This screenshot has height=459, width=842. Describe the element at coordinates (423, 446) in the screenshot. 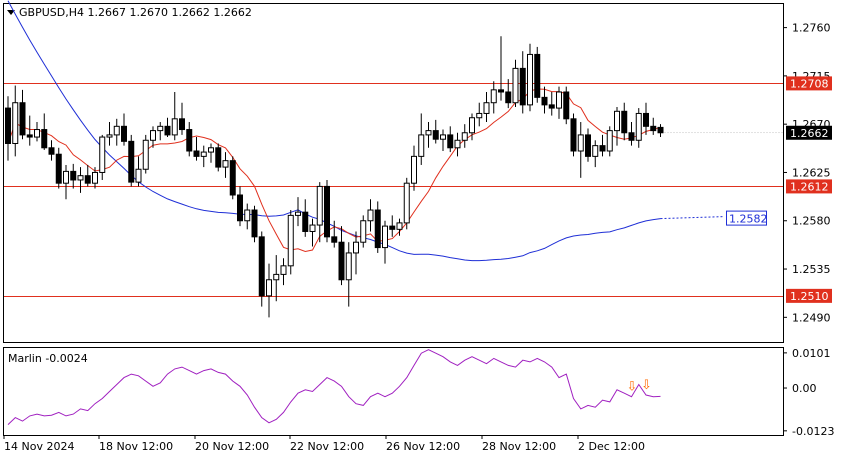

I see `time-tick-label: 26 Nov 12:00` at that location.